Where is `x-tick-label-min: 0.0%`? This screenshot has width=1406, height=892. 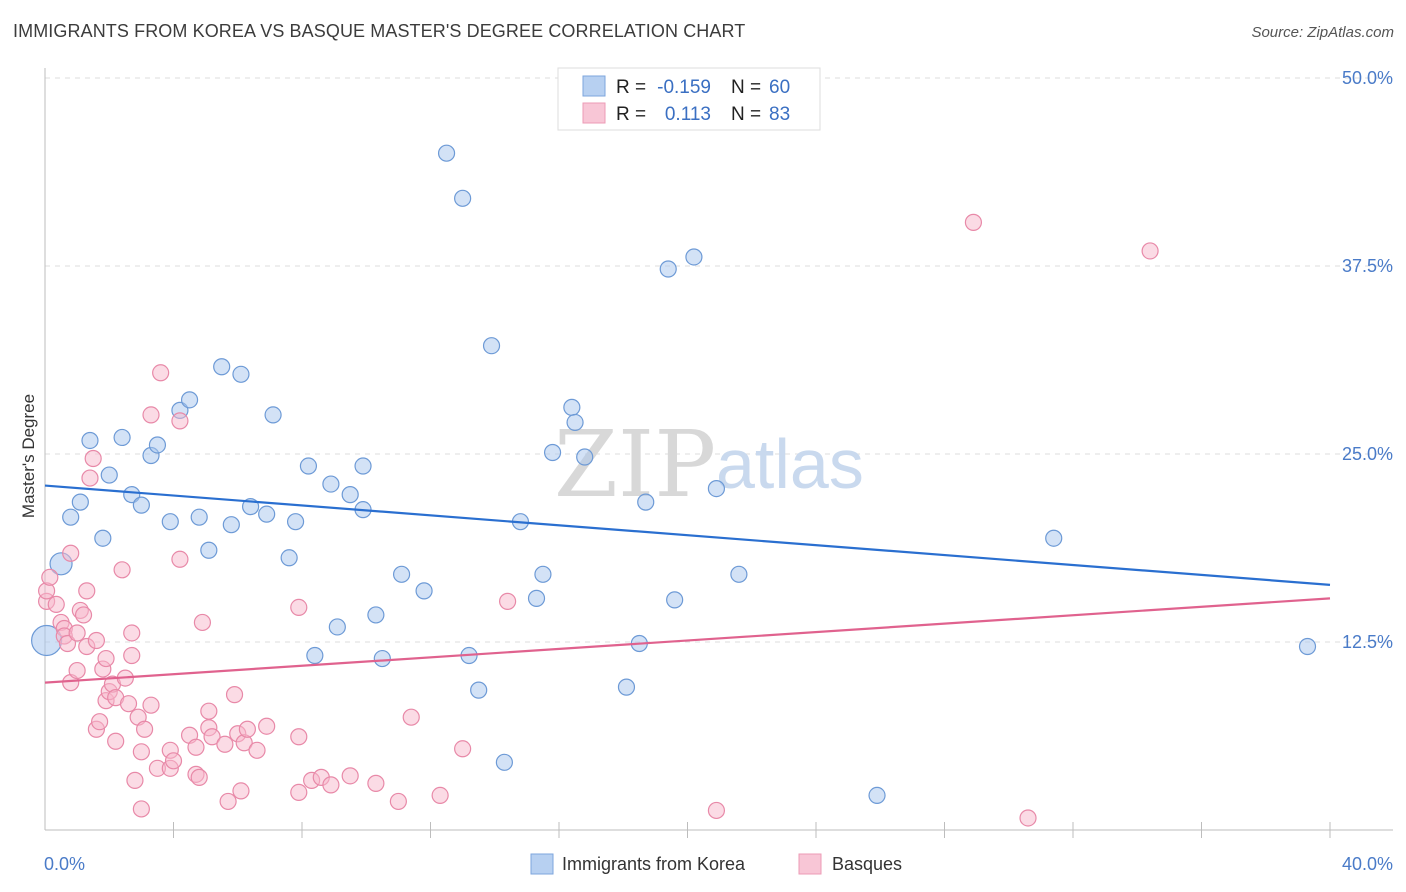
x-tick-label-min: 0.0% is located at coordinates (64, 864).